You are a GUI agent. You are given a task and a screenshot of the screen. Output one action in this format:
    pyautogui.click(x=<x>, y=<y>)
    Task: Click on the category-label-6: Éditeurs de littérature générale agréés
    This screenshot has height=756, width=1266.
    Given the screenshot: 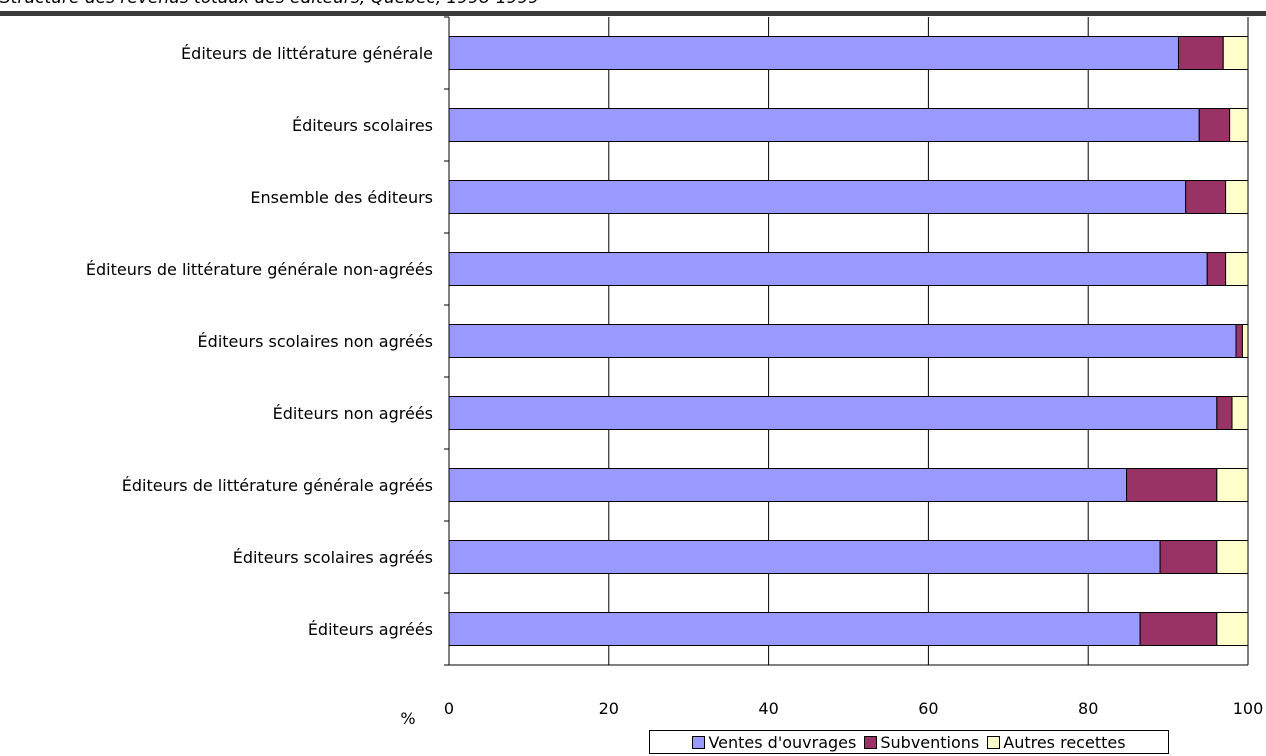 What is the action you would take?
    pyautogui.click(x=277, y=485)
    